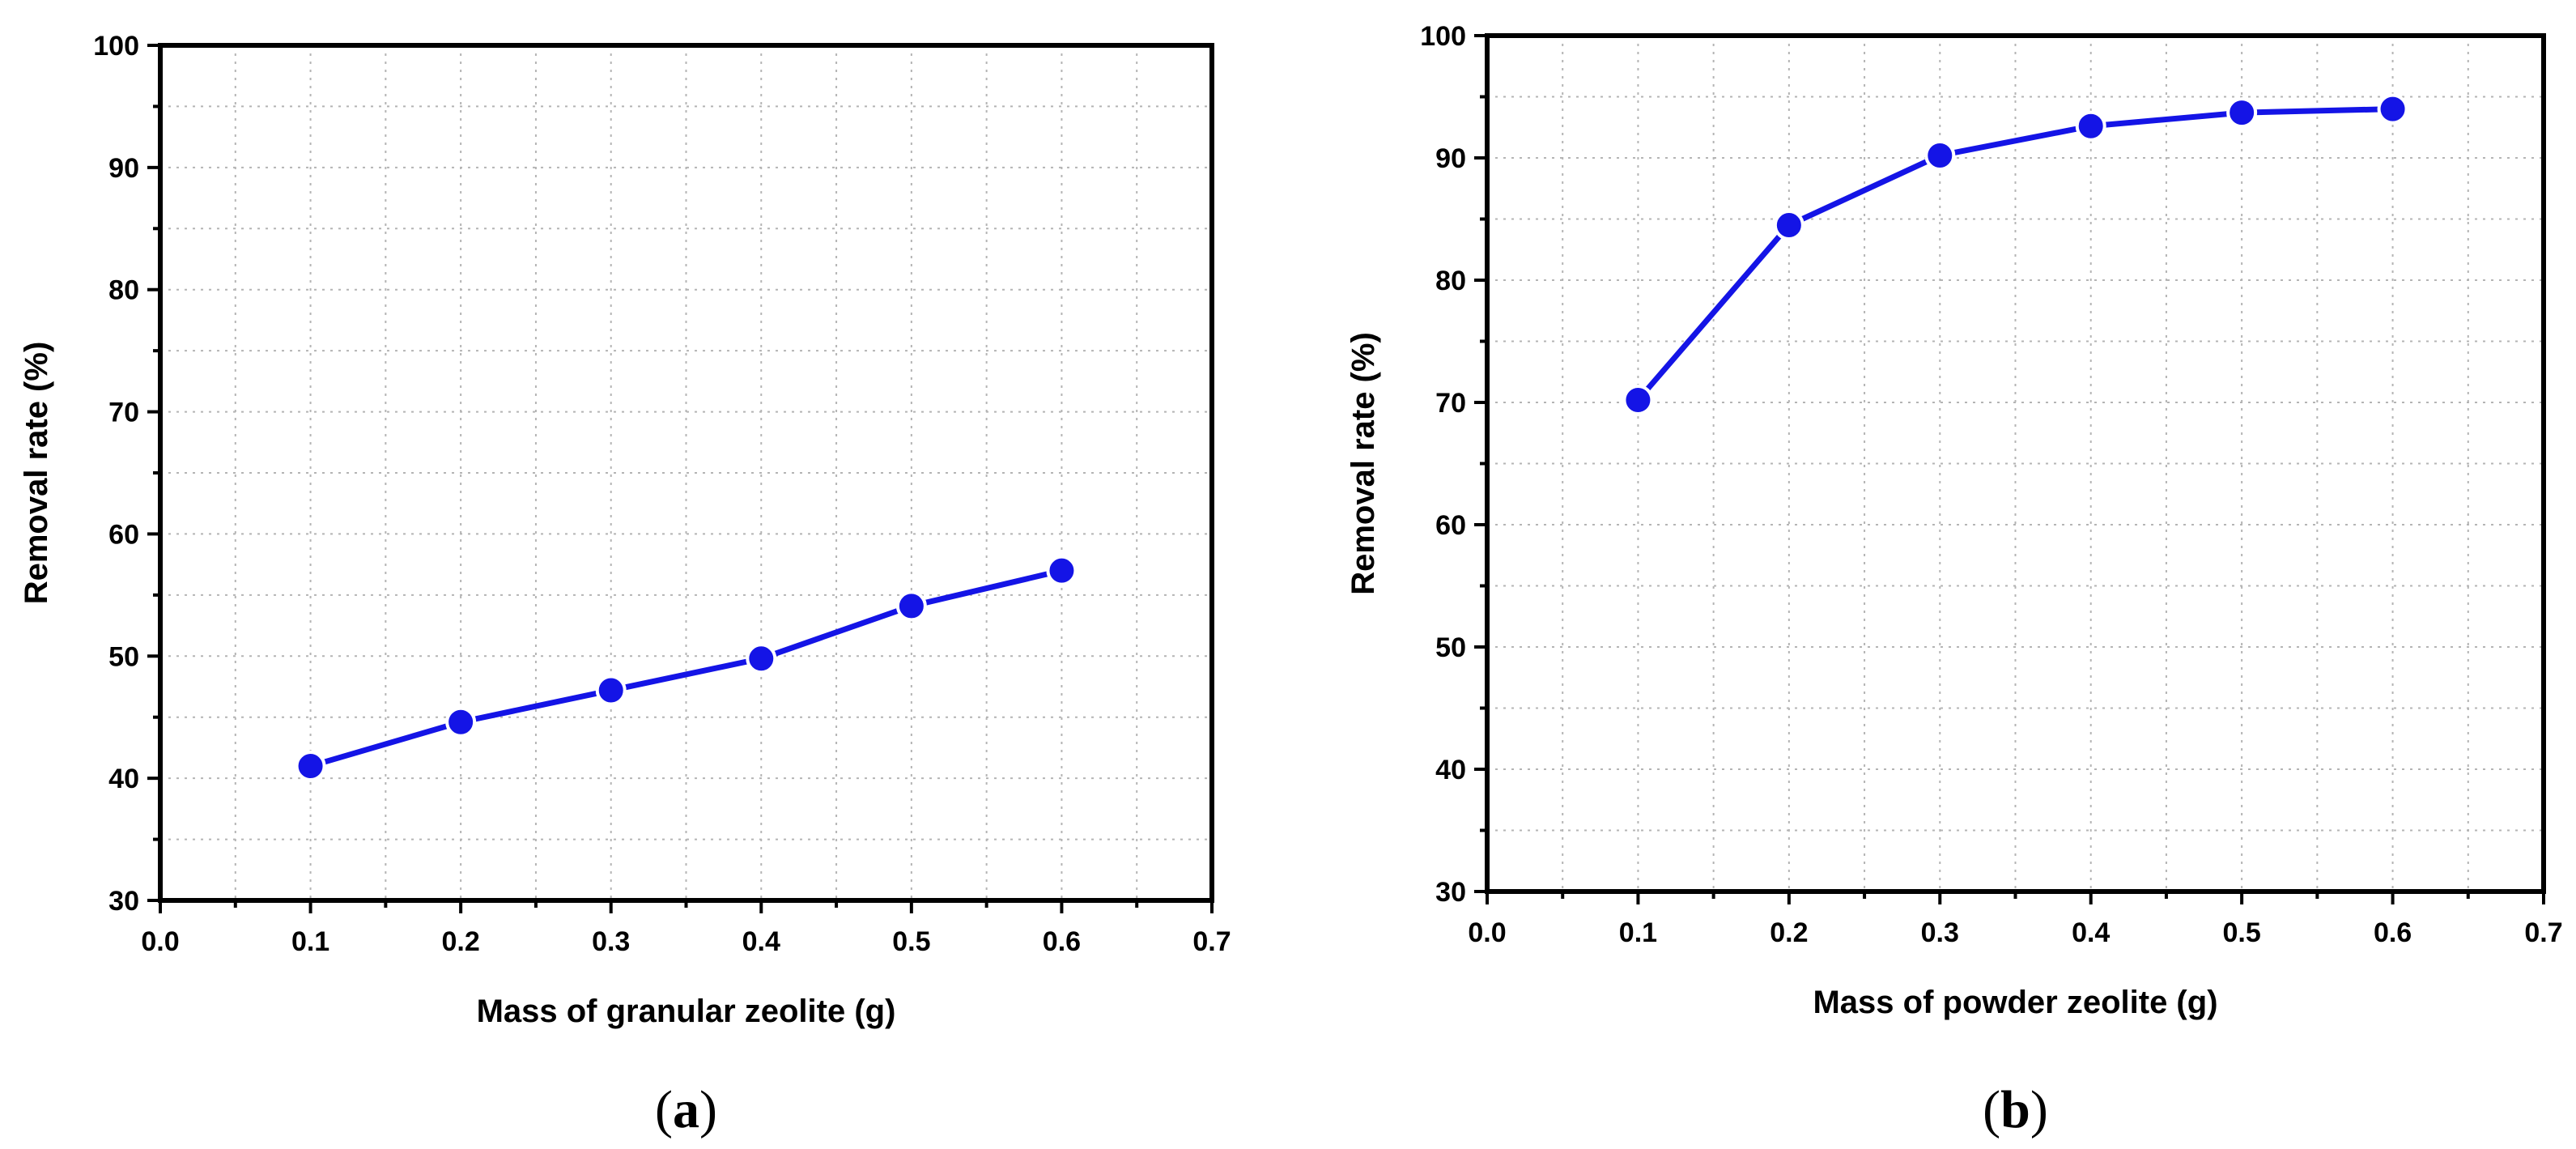 The image size is (2576, 1149). I want to click on panel-label: (a), so click(686, 1109).